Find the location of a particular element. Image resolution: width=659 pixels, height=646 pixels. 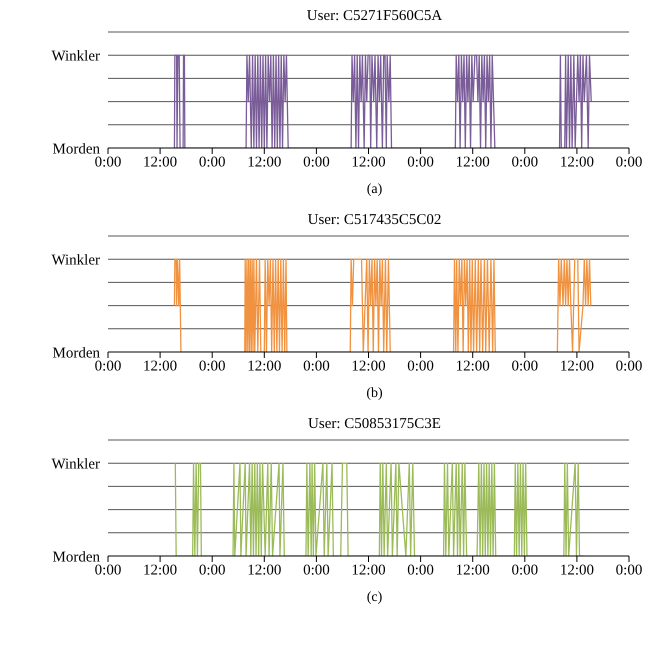

chart-title: User: C5271F560C5A is located at coordinates (375, 17).